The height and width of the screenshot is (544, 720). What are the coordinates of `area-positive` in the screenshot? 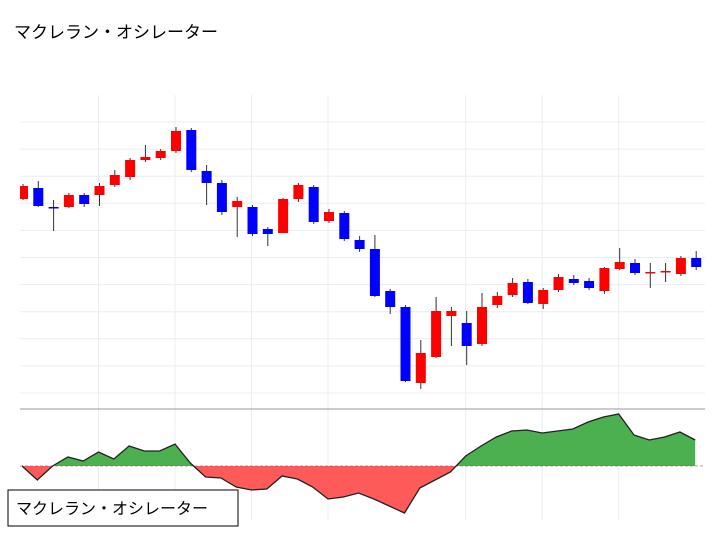 It's located at (359, 440).